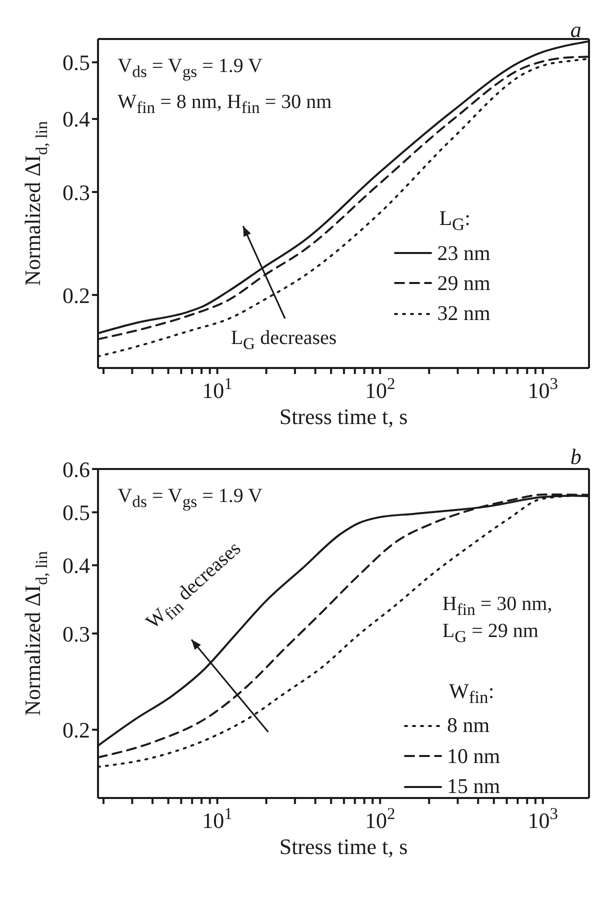 This screenshot has height=899, width=612. Describe the element at coordinates (576, 29) in the screenshot. I see `annotation: a` at that location.